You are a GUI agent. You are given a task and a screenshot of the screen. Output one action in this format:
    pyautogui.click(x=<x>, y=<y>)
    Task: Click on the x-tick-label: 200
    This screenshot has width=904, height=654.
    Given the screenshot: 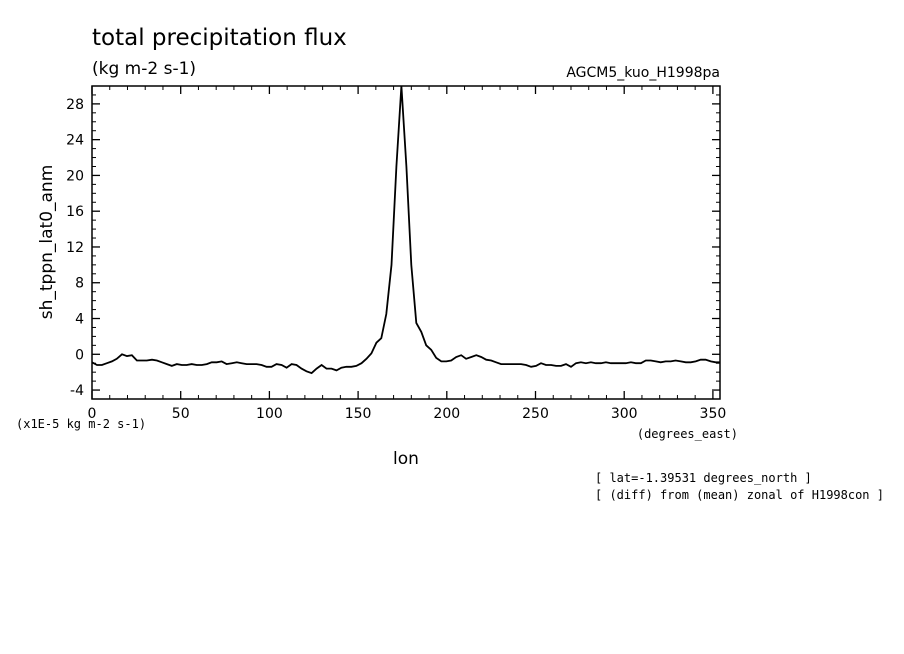 What is the action you would take?
    pyautogui.click(x=446, y=414)
    